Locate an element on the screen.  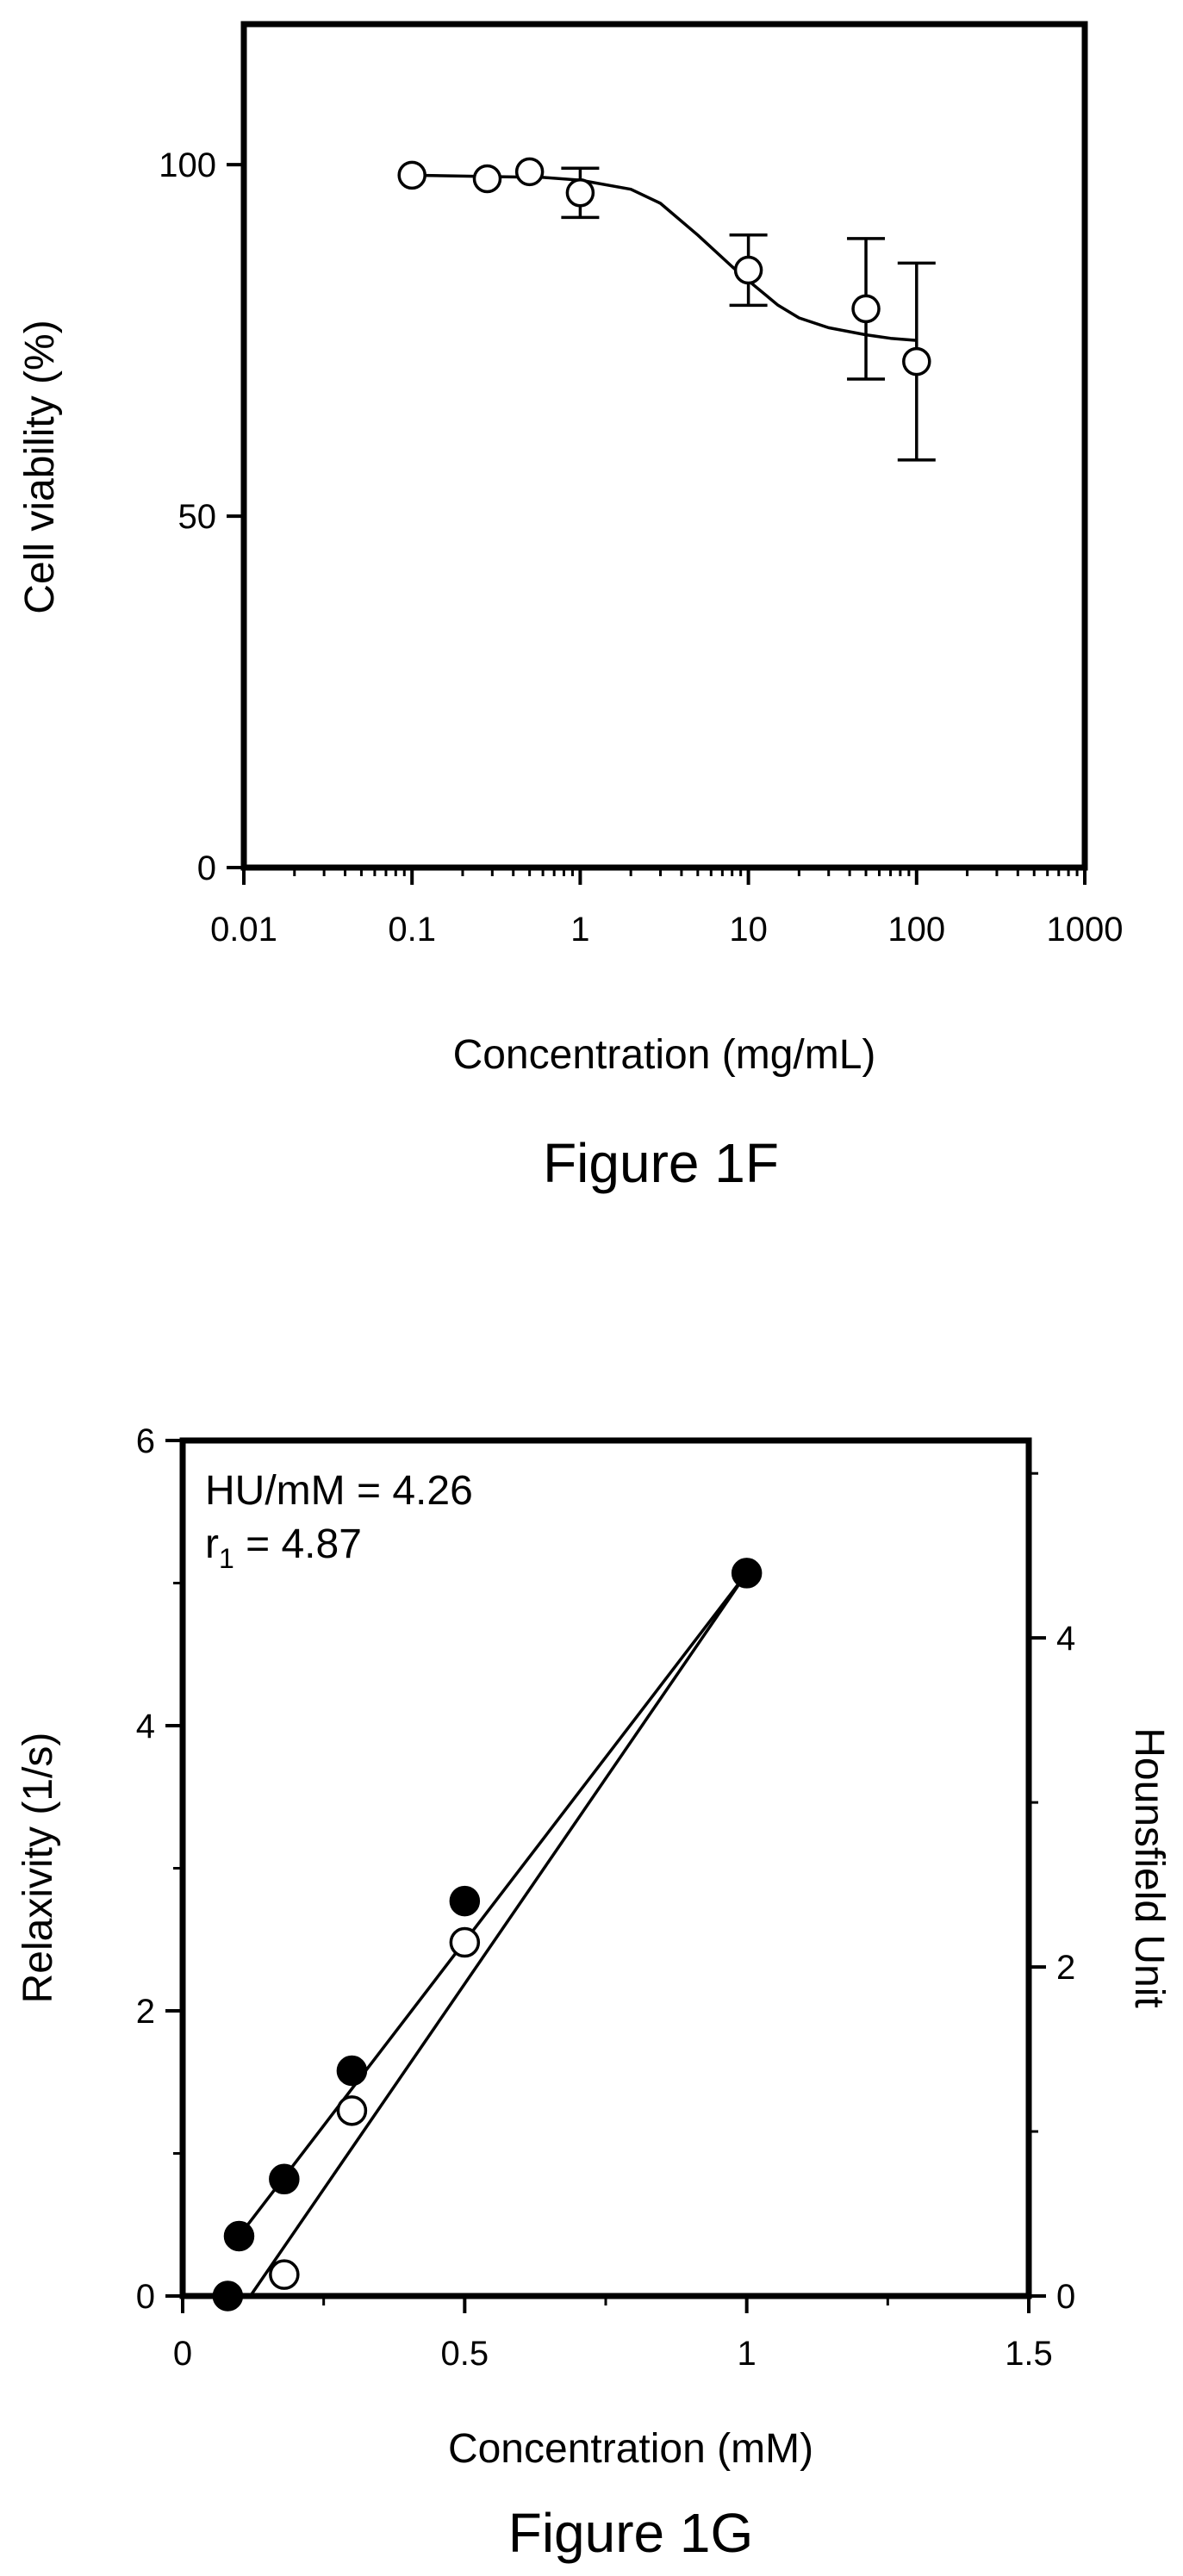
error-bars-1f is located at coordinates (748, 314).